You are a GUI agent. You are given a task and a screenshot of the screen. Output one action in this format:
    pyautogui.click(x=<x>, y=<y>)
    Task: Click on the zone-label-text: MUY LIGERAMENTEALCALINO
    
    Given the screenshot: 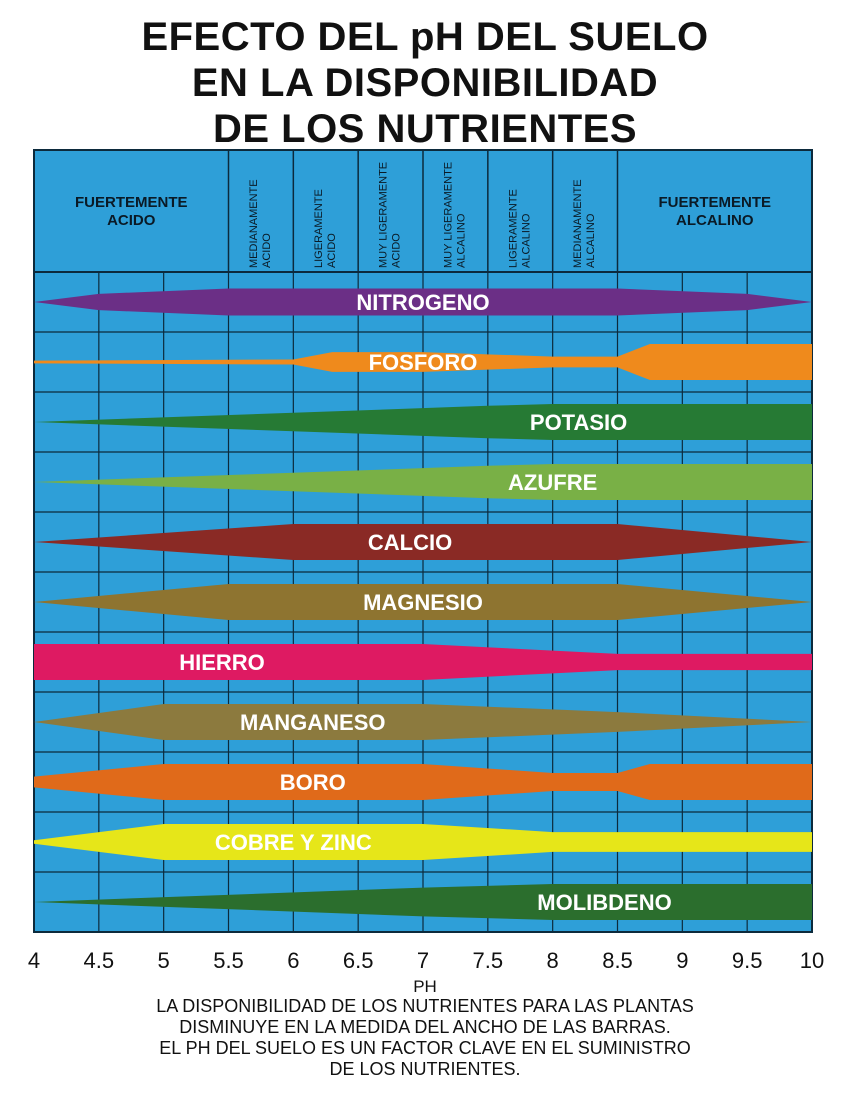 What is the action you would take?
    pyautogui.click(x=454, y=215)
    